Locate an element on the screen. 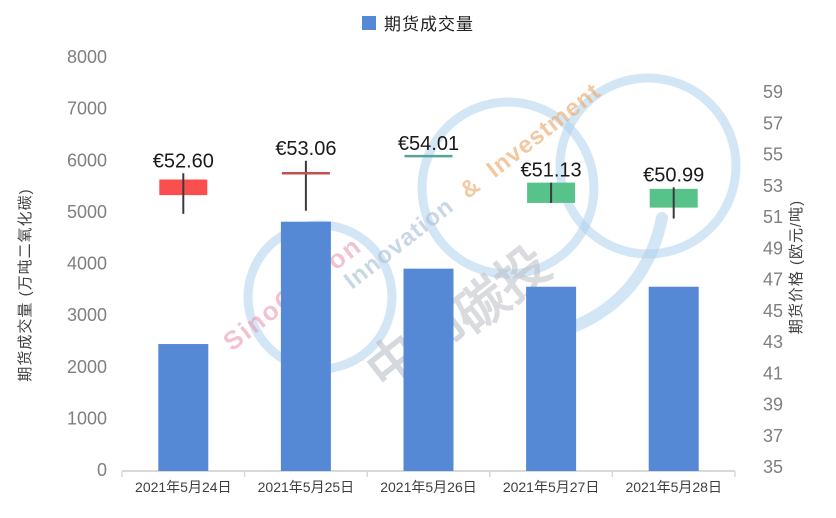  left-axis-tick-label: 6000 is located at coordinates (87, 160).